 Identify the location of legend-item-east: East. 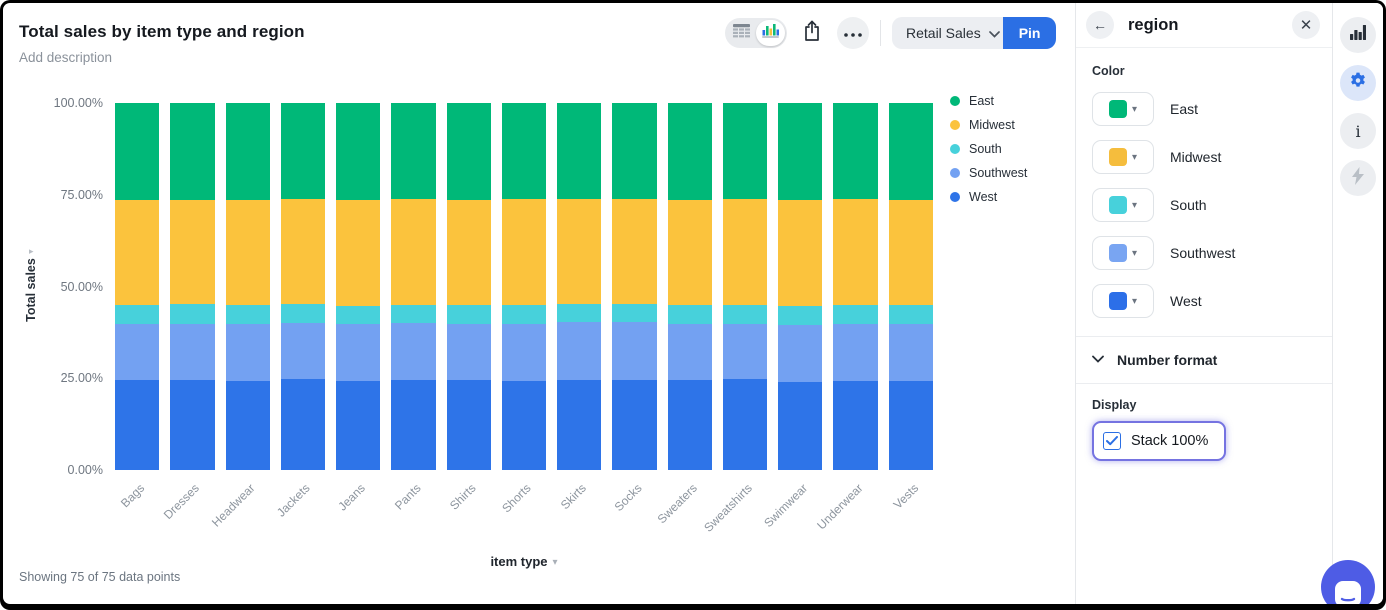
(988, 101).